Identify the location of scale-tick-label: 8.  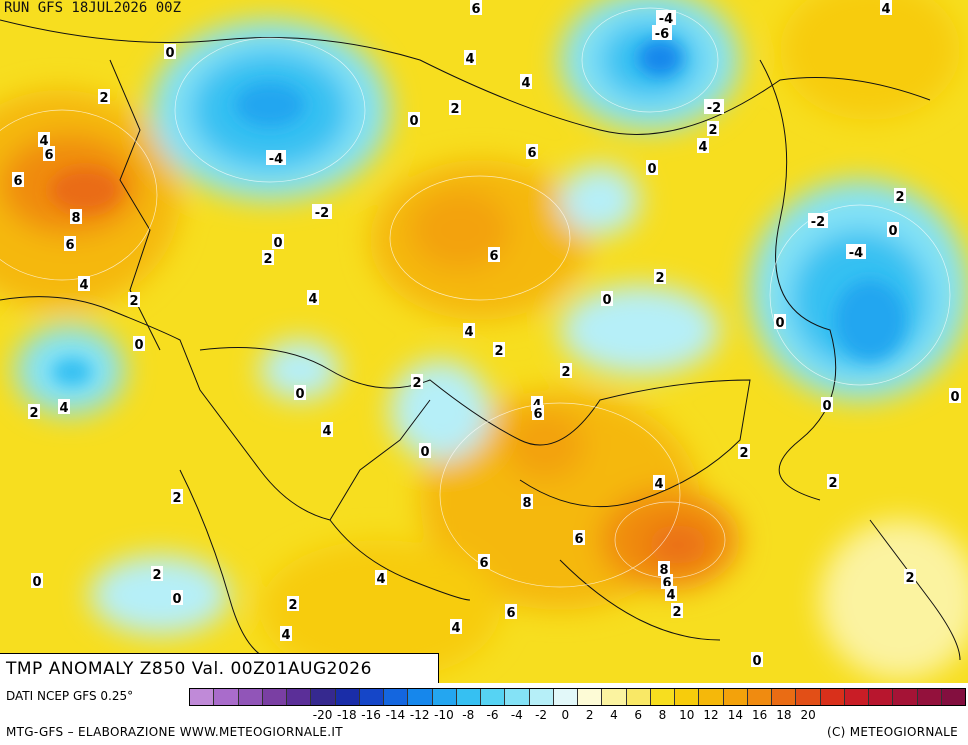
(662, 715).